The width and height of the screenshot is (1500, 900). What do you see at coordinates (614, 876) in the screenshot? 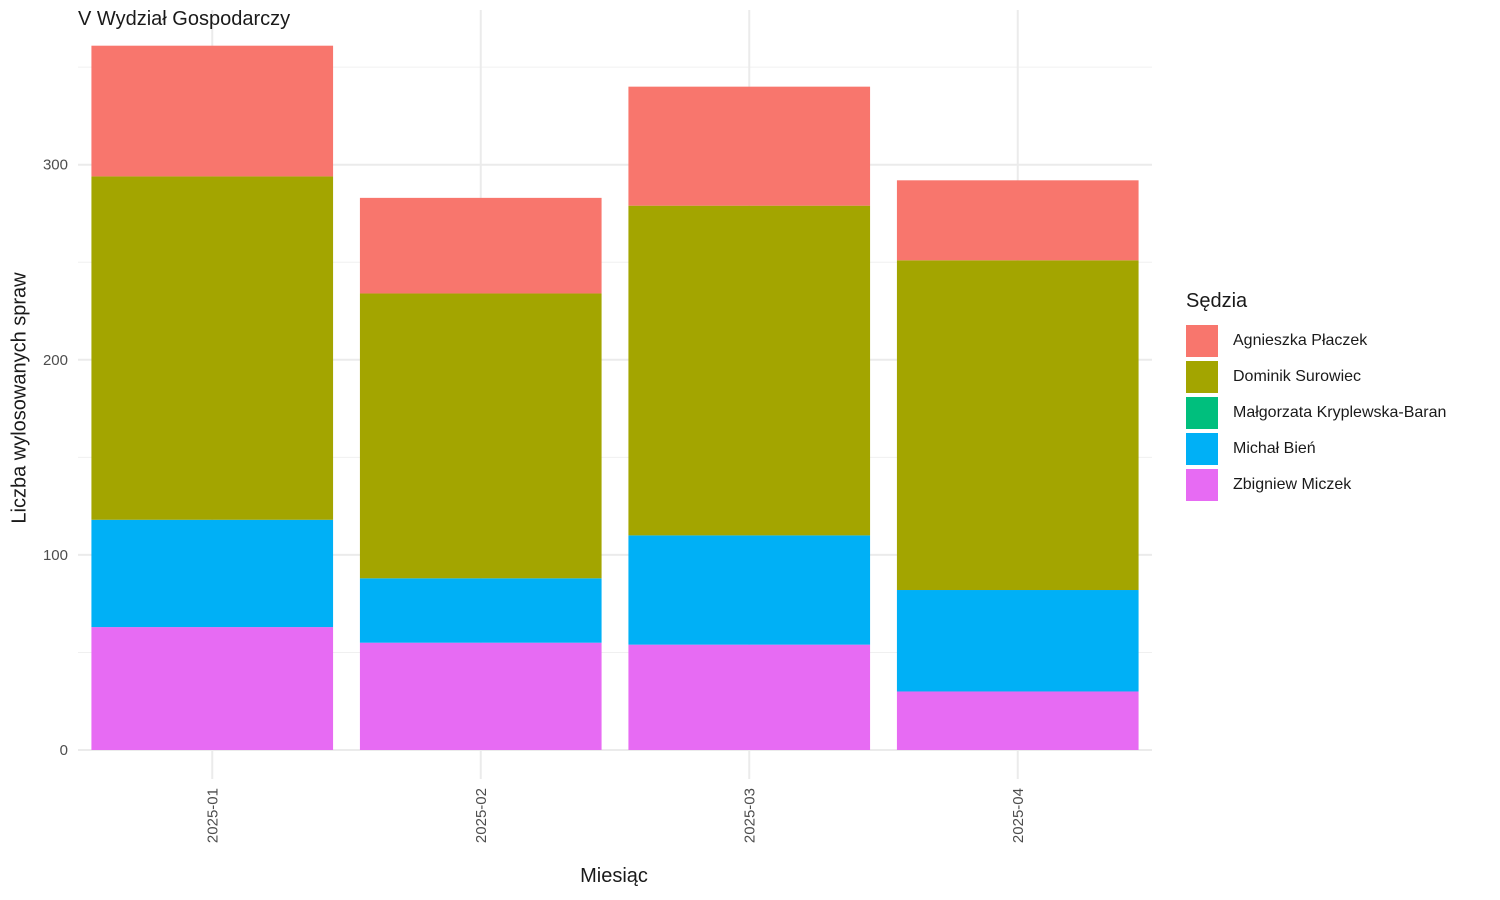
I see `x-axis-label: Miesiąc` at bounding box center [614, 876].